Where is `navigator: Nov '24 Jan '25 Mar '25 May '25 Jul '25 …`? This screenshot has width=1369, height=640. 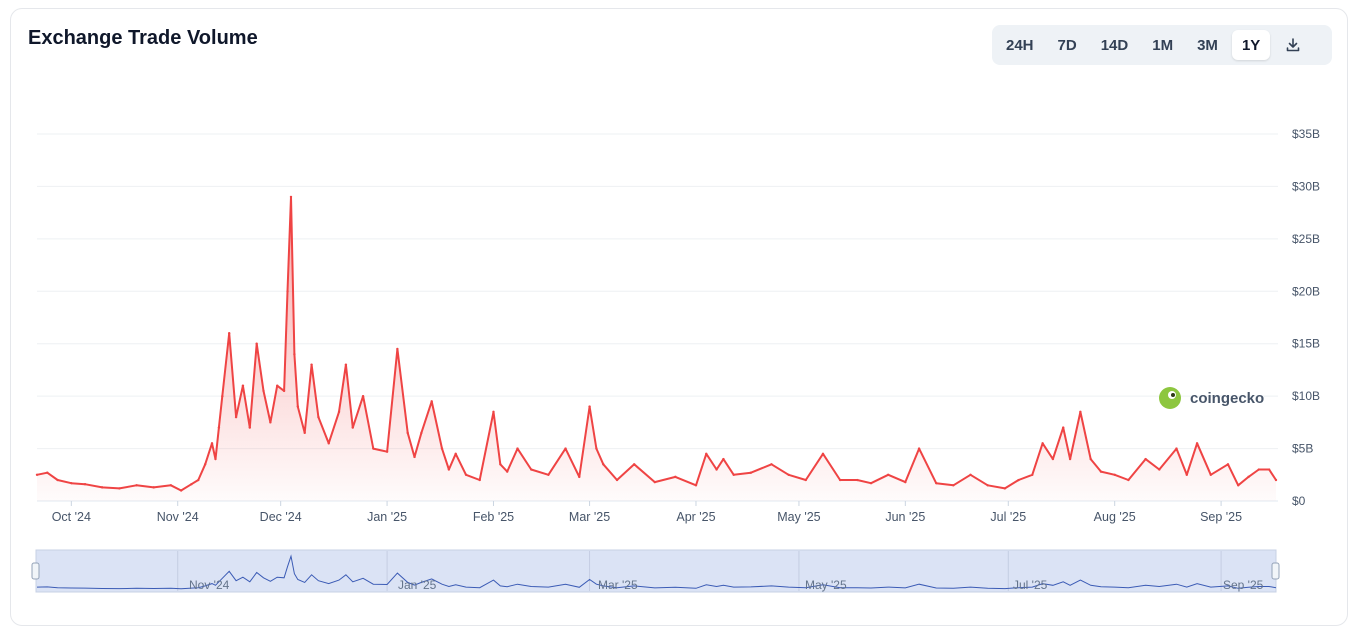 navigator: Nov '24 Jan '25 Mar '25 May '25 Jul '25 … is located at coordinates (655, 571).